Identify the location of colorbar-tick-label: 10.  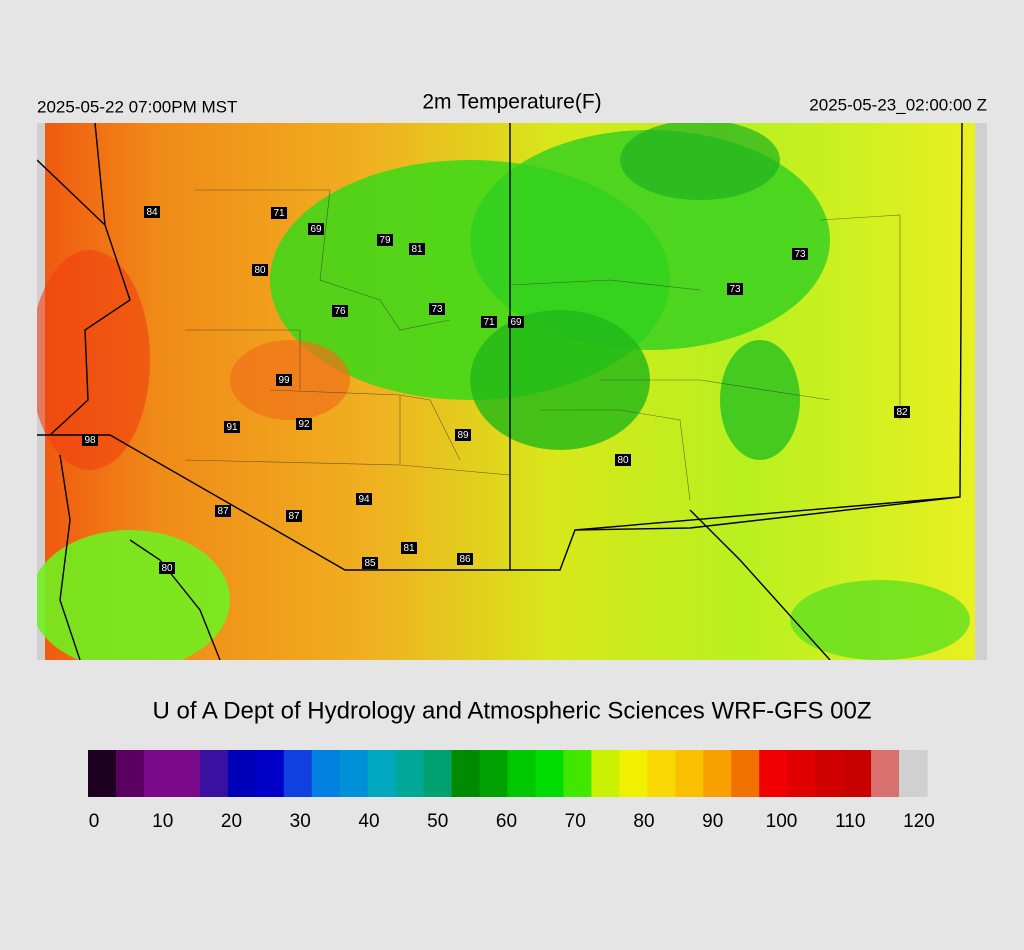
(162, 821).